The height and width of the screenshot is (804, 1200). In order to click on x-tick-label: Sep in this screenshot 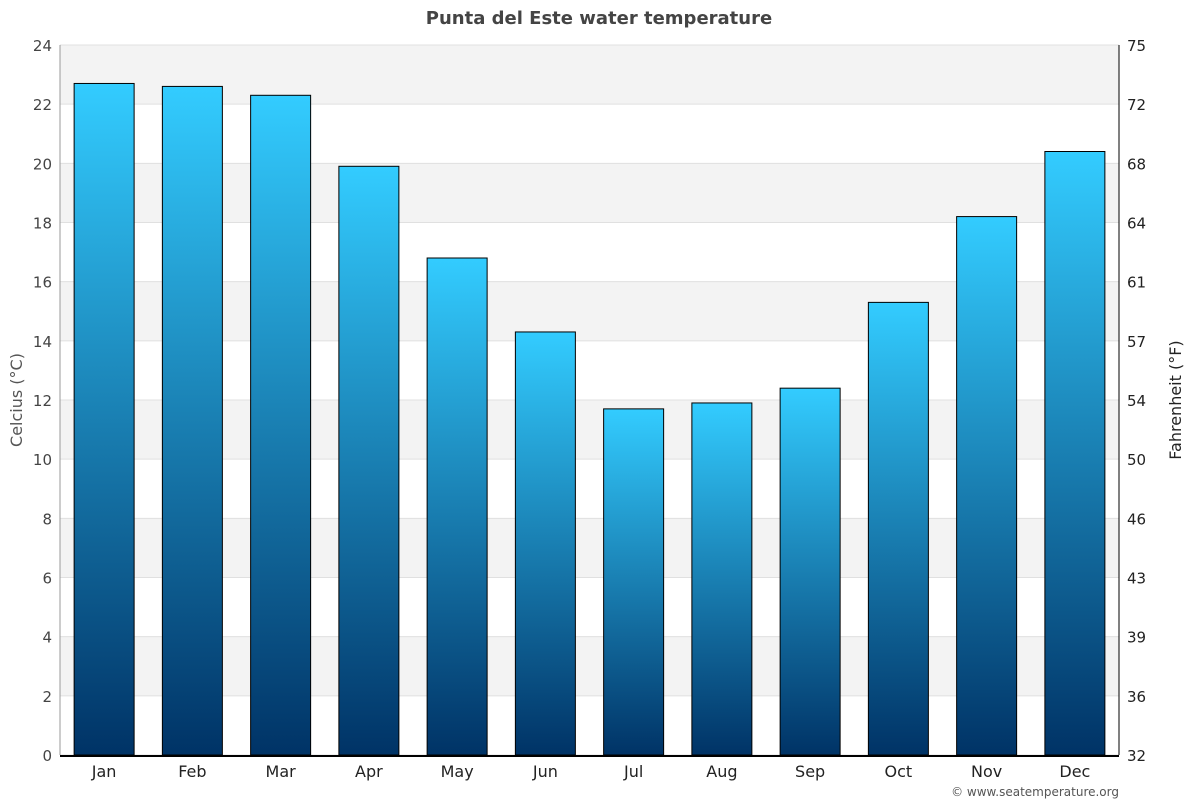, I will do `click(810, 771)`.